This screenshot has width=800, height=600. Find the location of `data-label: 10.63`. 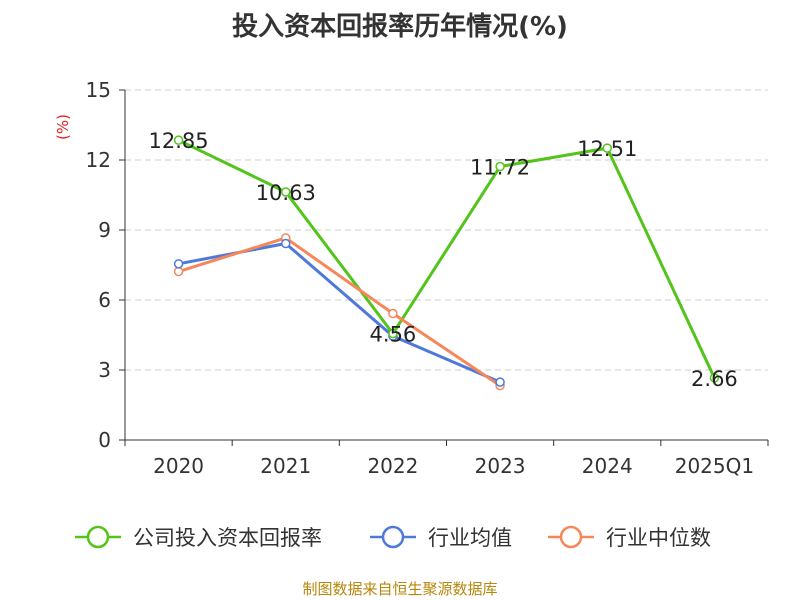

data-label: 10.63 is located at coordinates (286, 193).